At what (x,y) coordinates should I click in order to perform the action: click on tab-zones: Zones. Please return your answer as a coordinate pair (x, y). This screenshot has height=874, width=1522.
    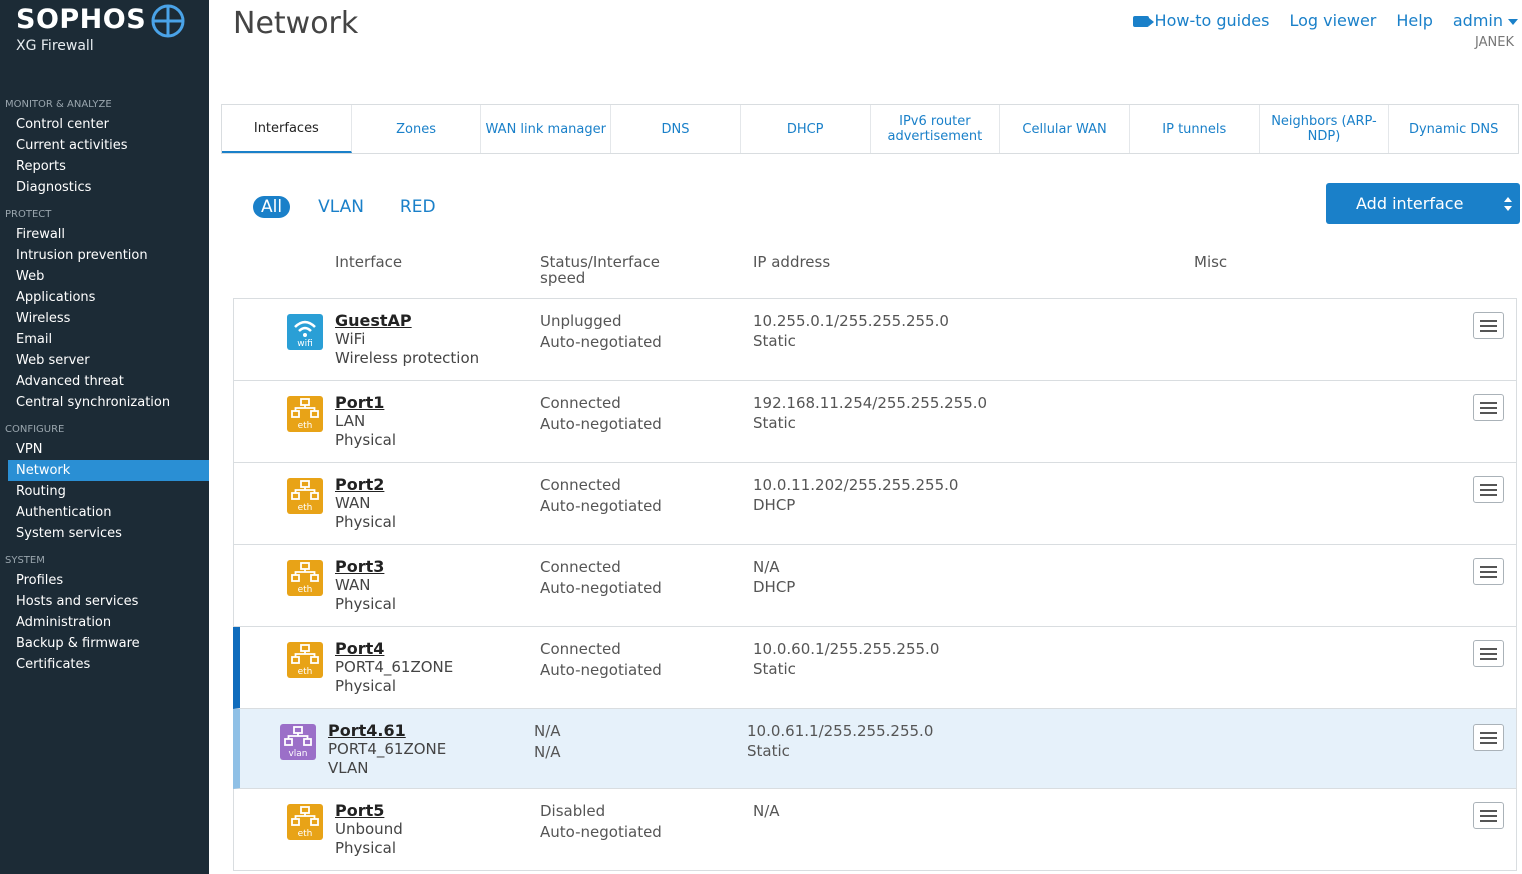
    Looking at the image, I should click on (417, 129).